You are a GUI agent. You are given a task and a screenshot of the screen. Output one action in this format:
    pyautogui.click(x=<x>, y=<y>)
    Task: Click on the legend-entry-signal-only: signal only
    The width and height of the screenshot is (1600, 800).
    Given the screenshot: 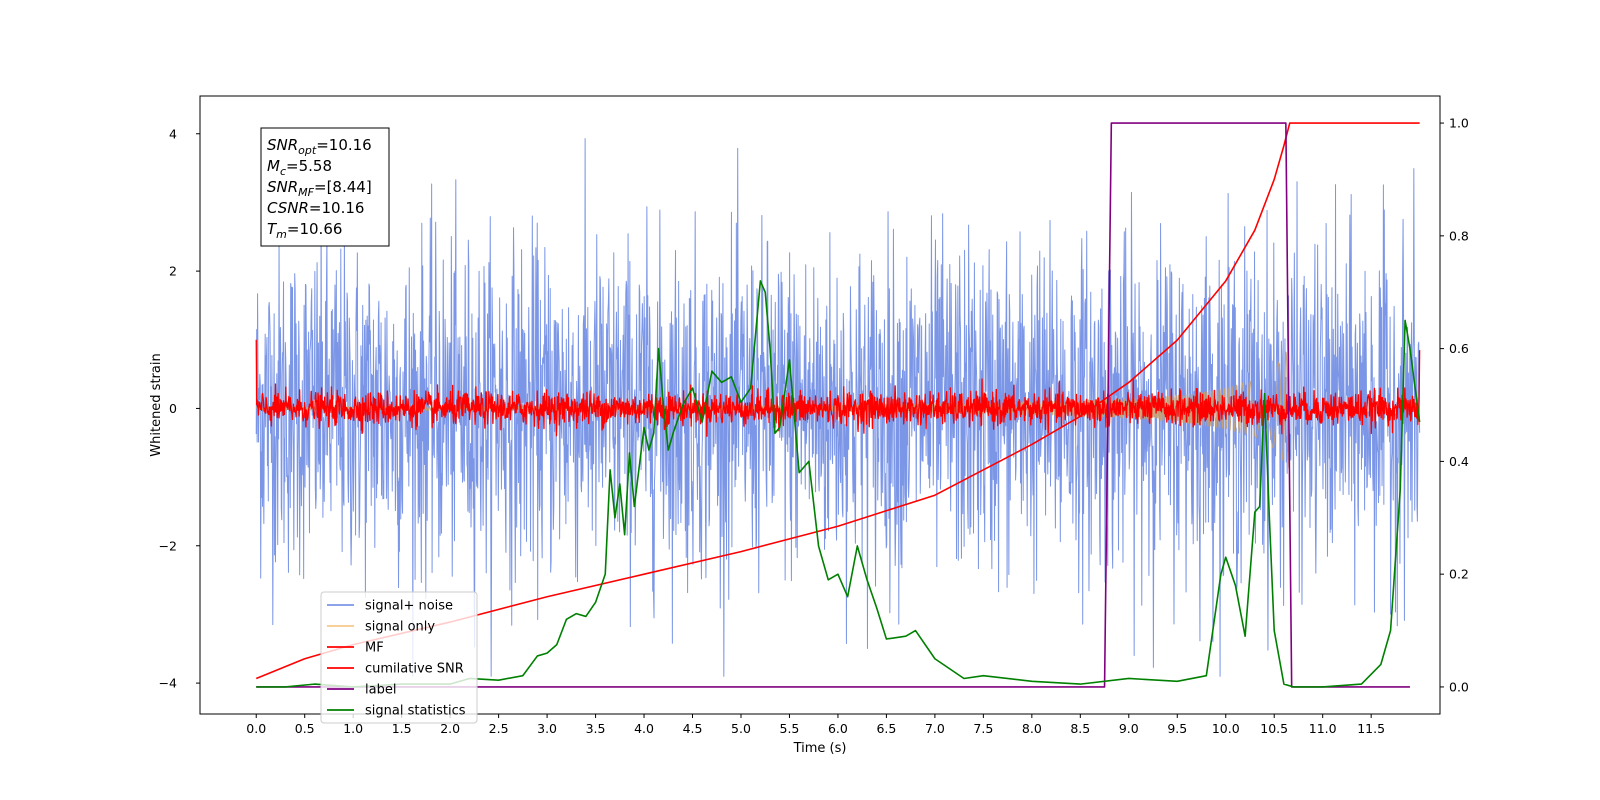 What is the action you would take?
    pyautogui.click(x=400, y=627)
    